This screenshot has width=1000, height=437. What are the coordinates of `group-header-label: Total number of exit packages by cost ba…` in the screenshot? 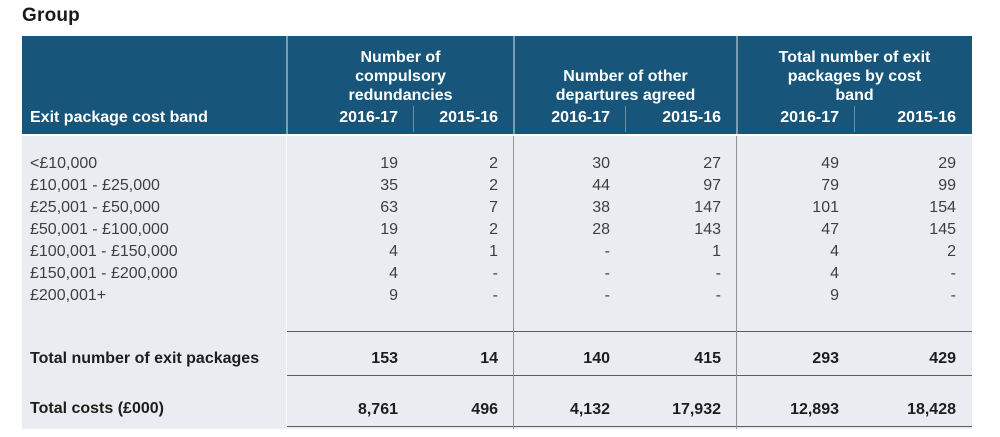 It's located at (854, 76).